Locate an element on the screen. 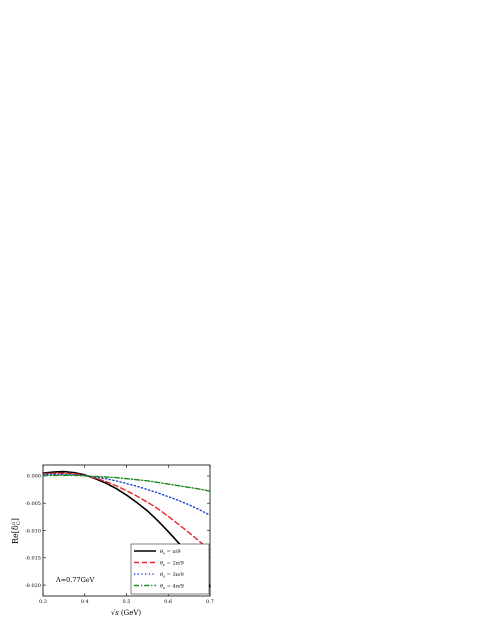 This screenshot has width=485, height=627. x-tick-label: 0.4 is located at coordinates (85, 602).